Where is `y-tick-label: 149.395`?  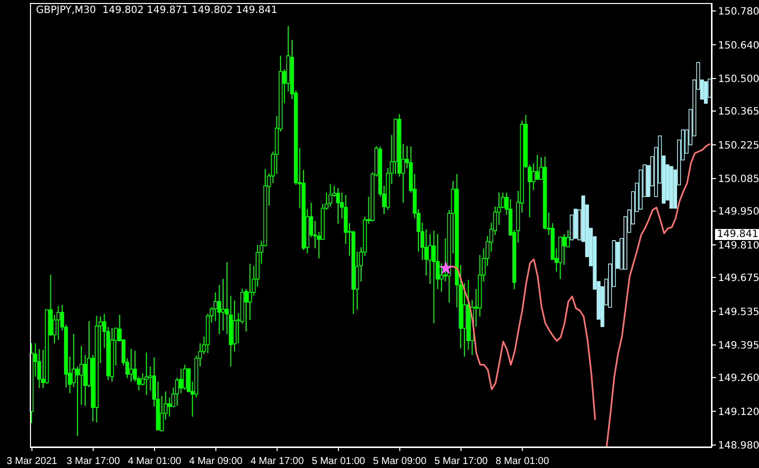 y-tick-label: 149.395 is located at coordinates (738, 346).